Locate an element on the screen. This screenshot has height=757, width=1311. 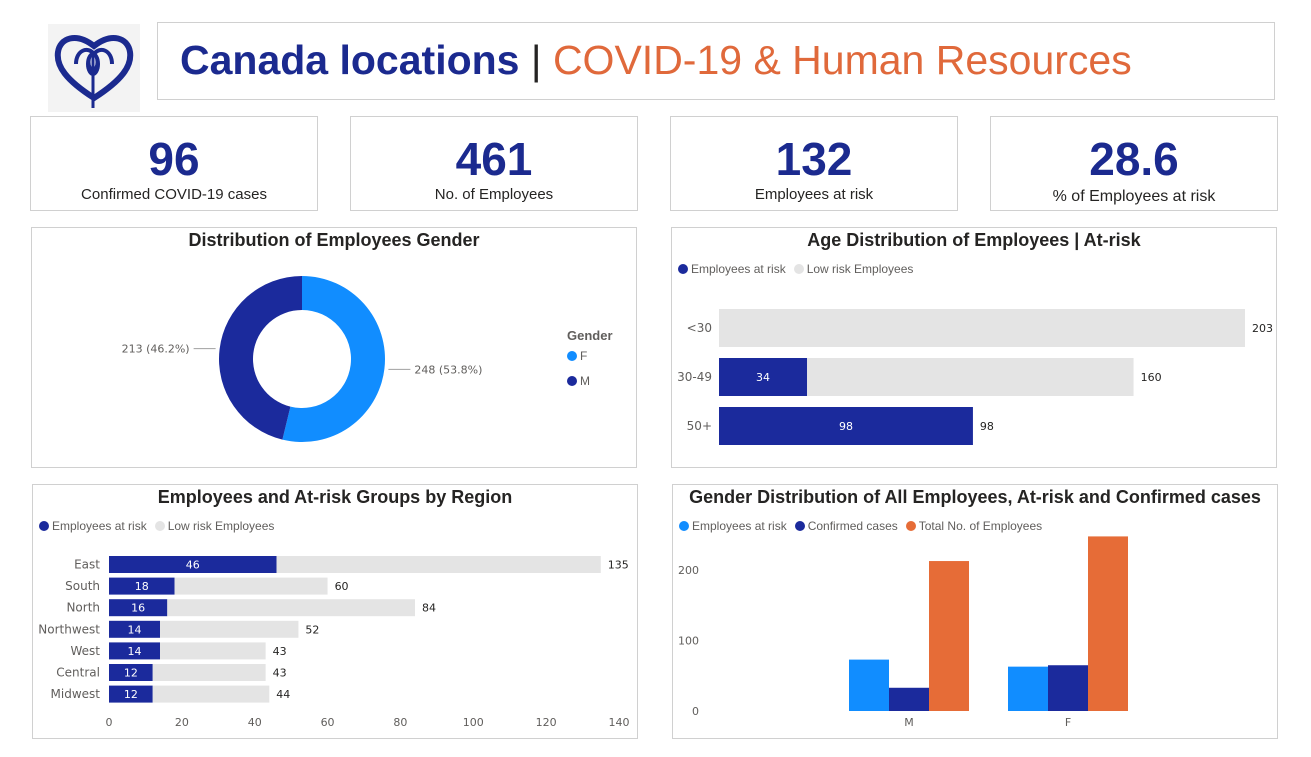
chart-title: Age Distribution of Employees | At-risk is located at coordinates (974, 240).